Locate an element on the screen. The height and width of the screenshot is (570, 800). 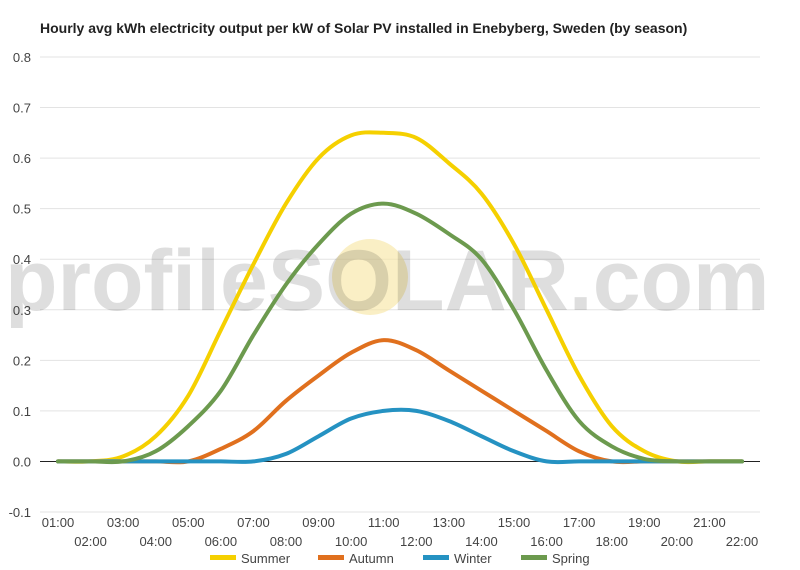
x-tick-label: 09:00 is located at coordinates (318, 522).